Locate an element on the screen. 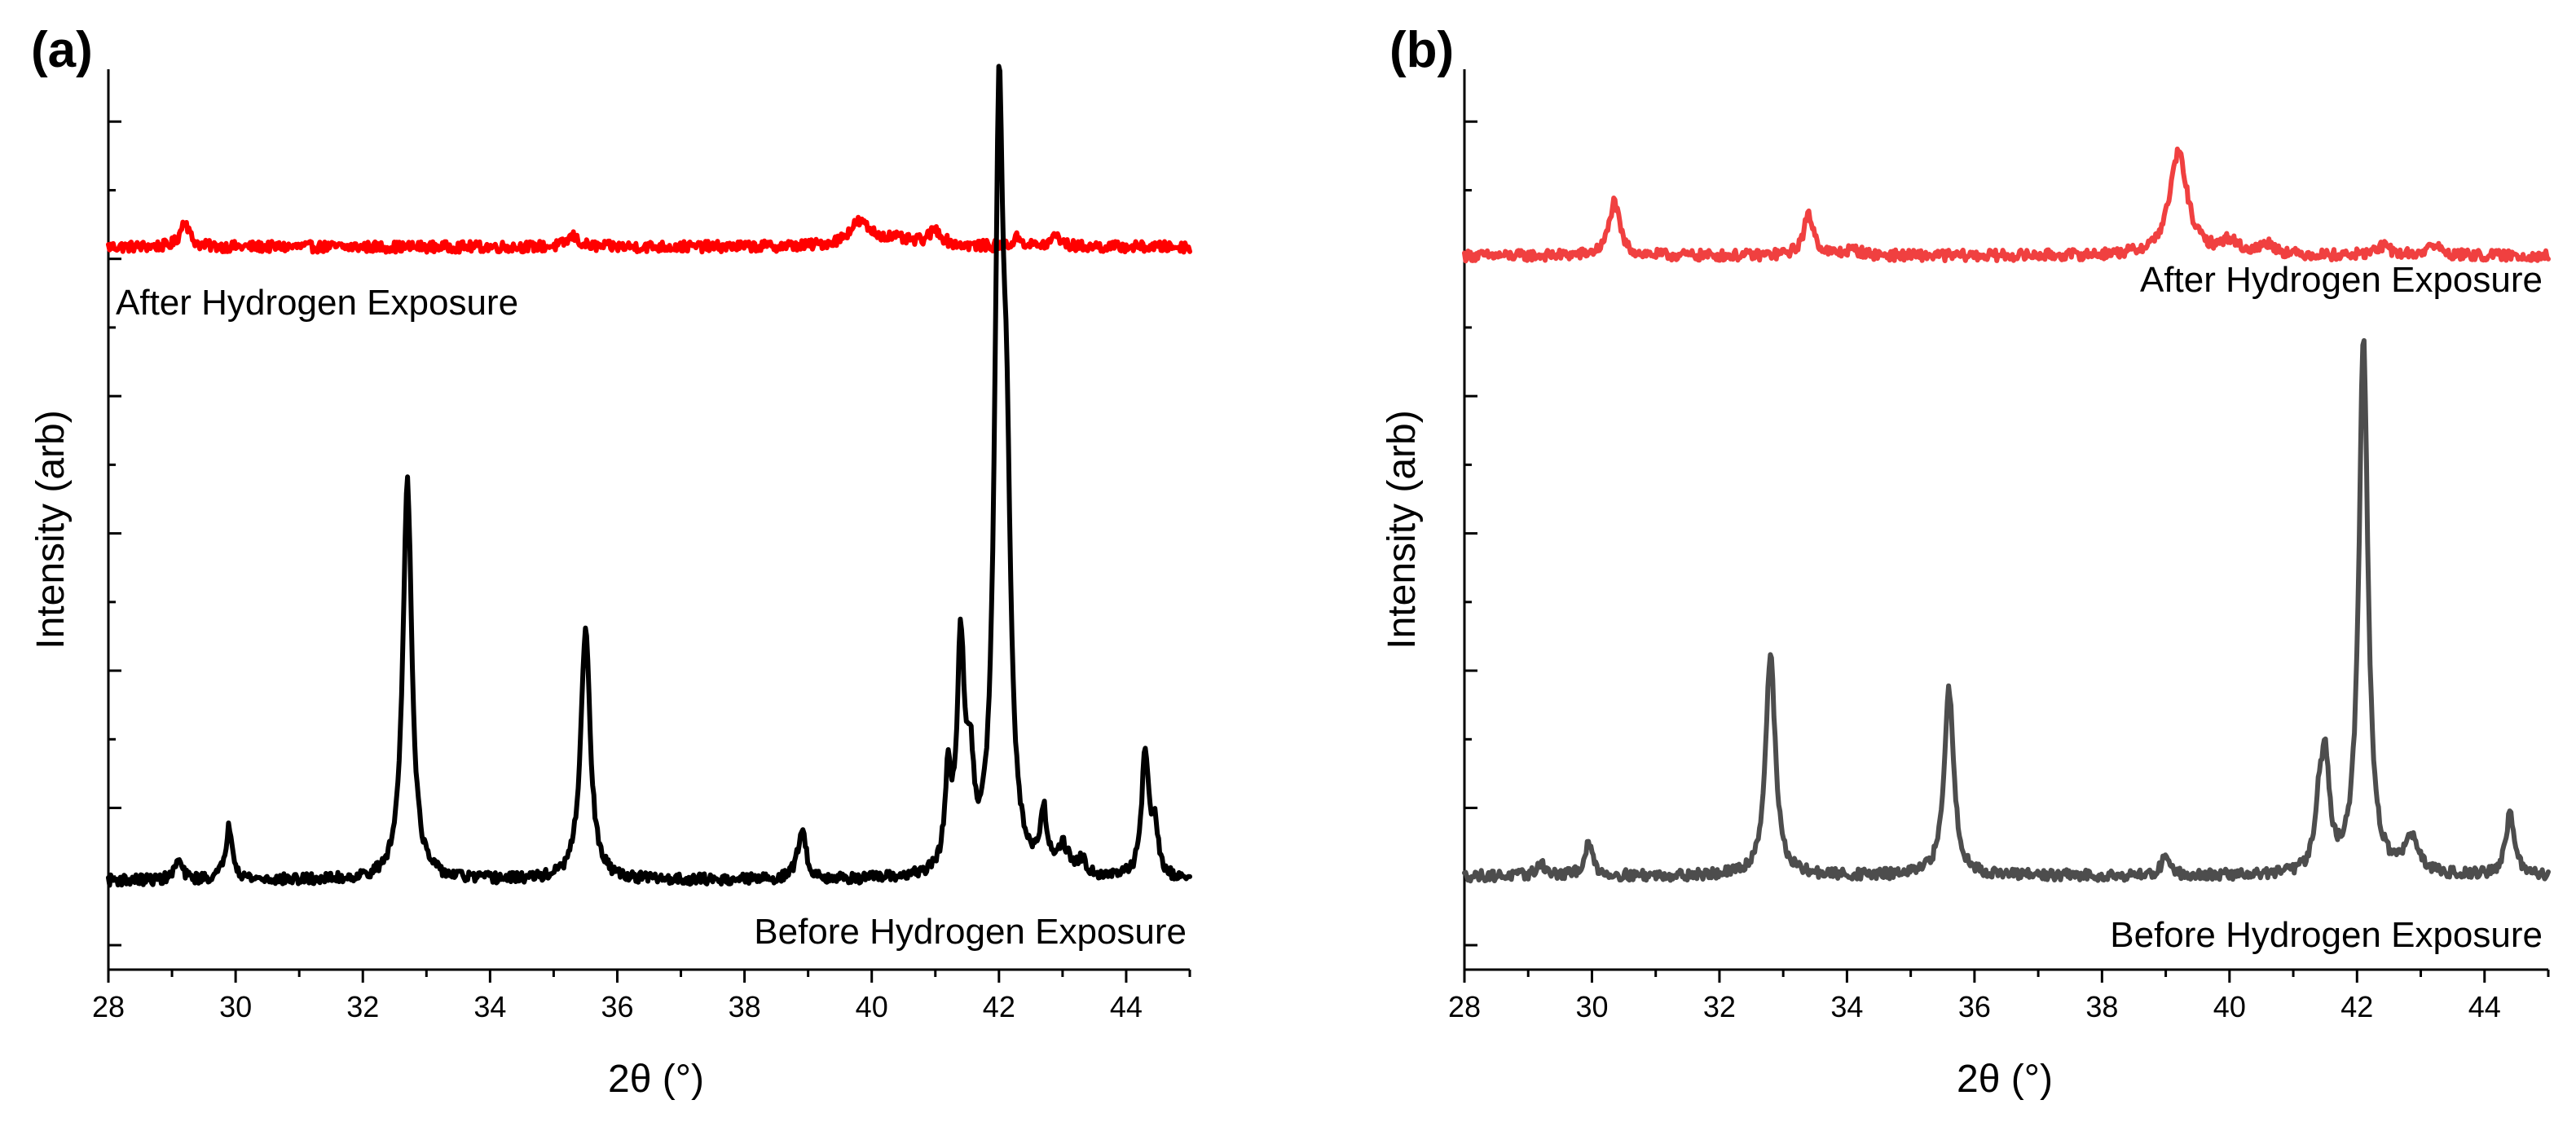 This screenshot has height=1122, width=2576. panel-b-after-label: After Hydrogen Exposure is located at coordinates (2341, 280).